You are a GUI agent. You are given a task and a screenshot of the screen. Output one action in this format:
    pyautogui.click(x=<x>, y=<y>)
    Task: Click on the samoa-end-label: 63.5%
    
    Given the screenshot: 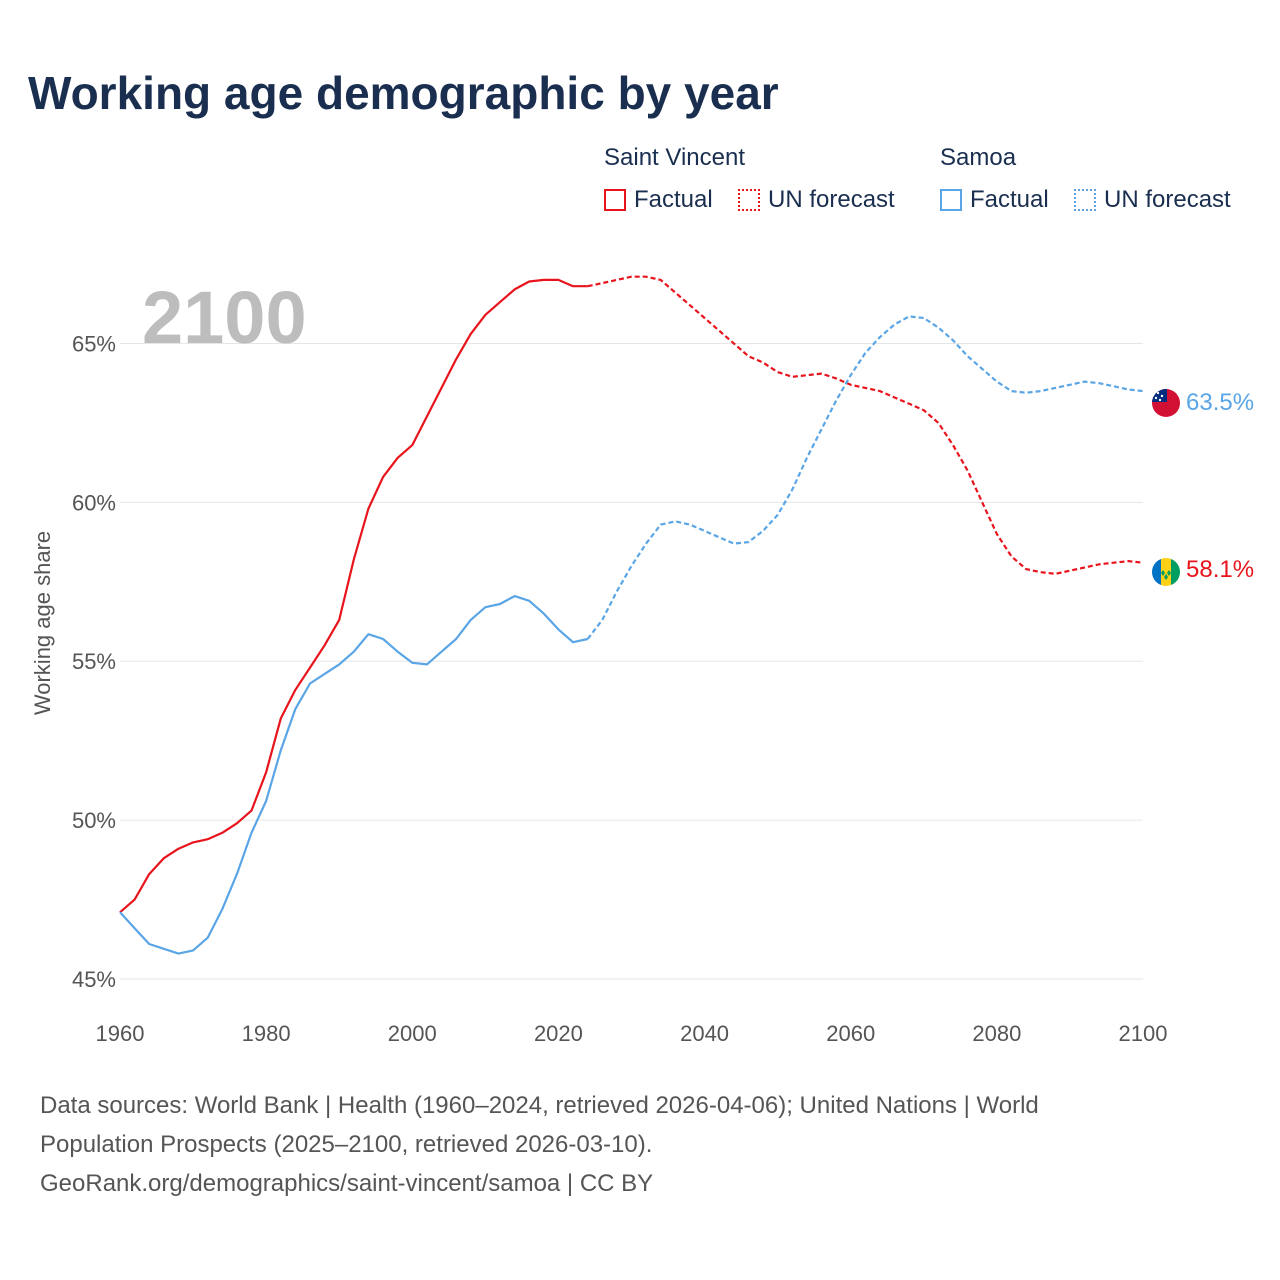 What is the action you would take?
    pyautogui.click(x=1220, y=402)
    